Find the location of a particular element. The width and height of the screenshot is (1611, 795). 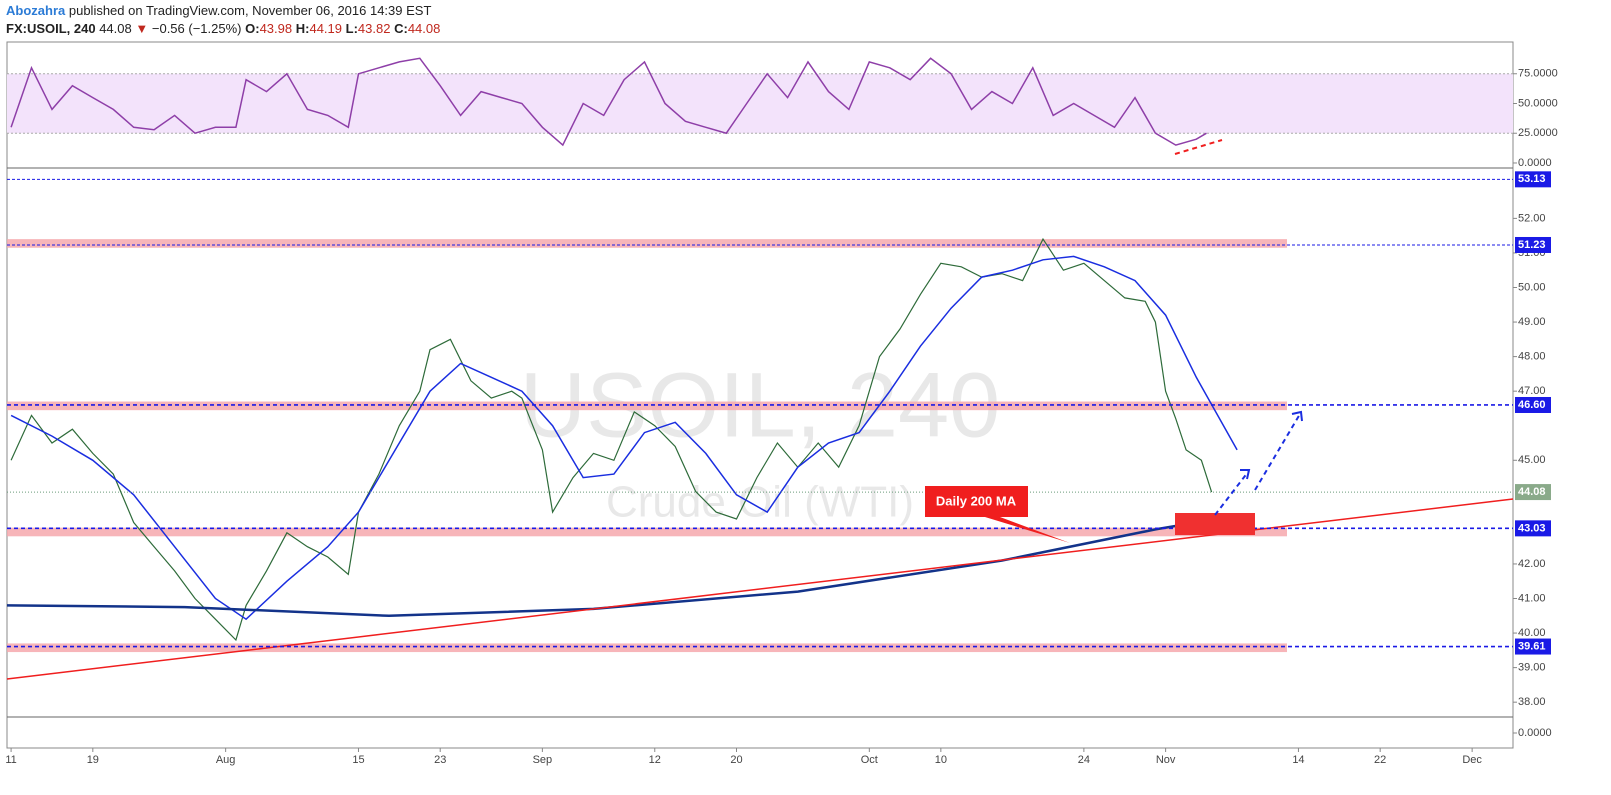

x-tick-label: 10 is located at coordinates (941, 760).